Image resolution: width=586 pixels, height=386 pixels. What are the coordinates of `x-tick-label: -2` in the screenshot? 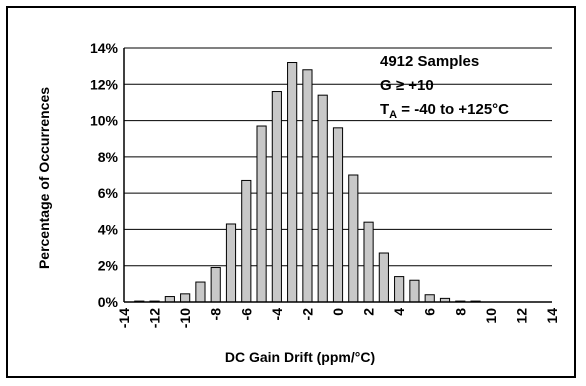 It's located at (307, 314).